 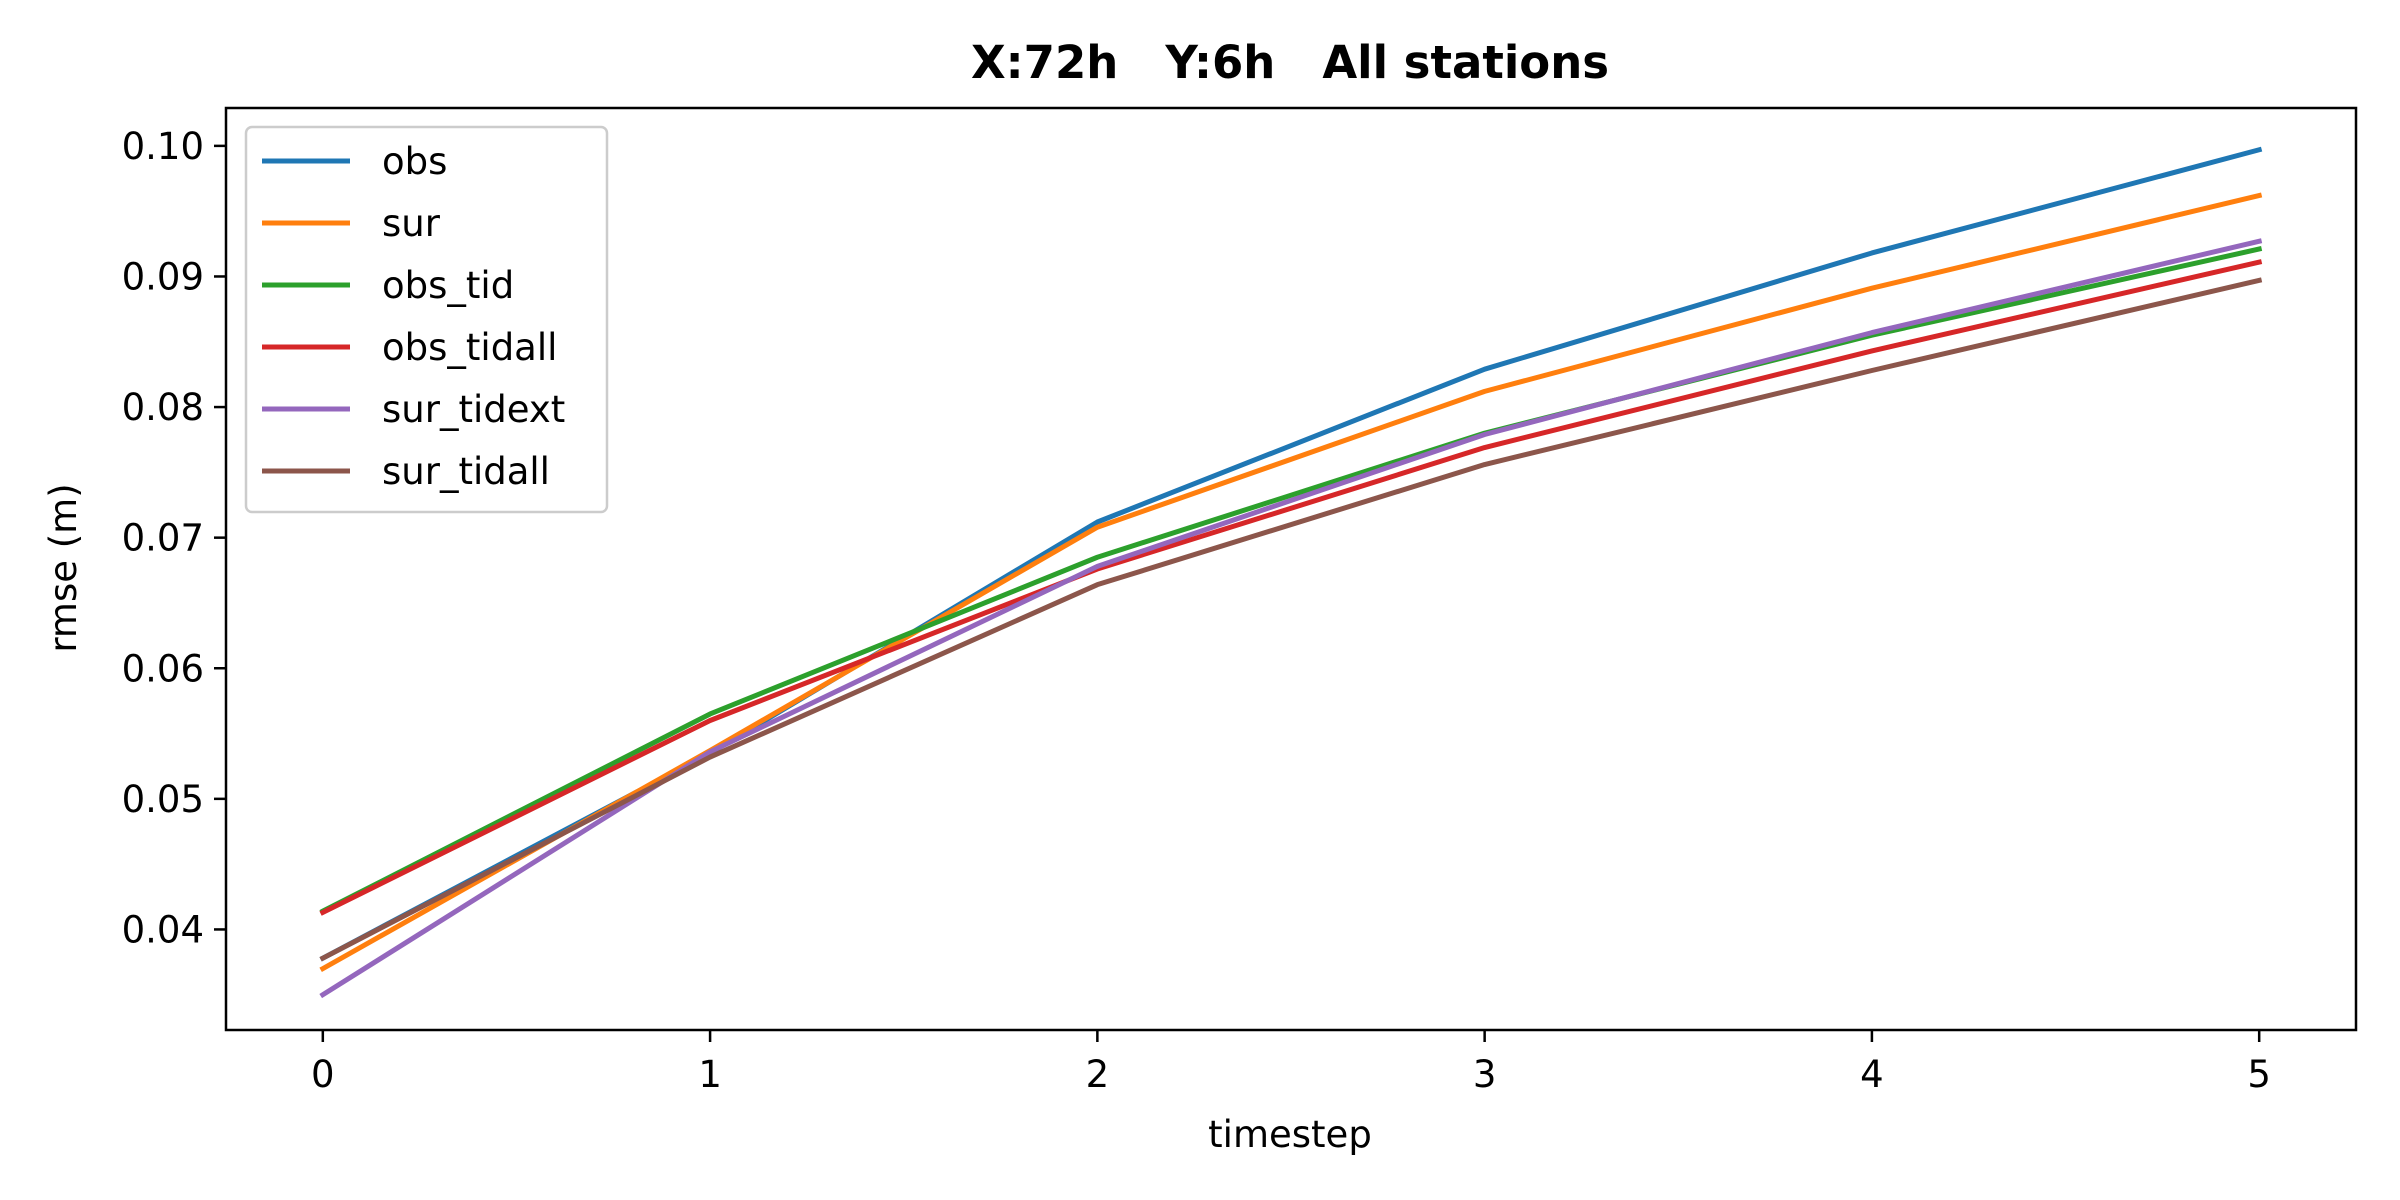 I want to click on legend-label: obs_tid, so click(x=448, y=285).